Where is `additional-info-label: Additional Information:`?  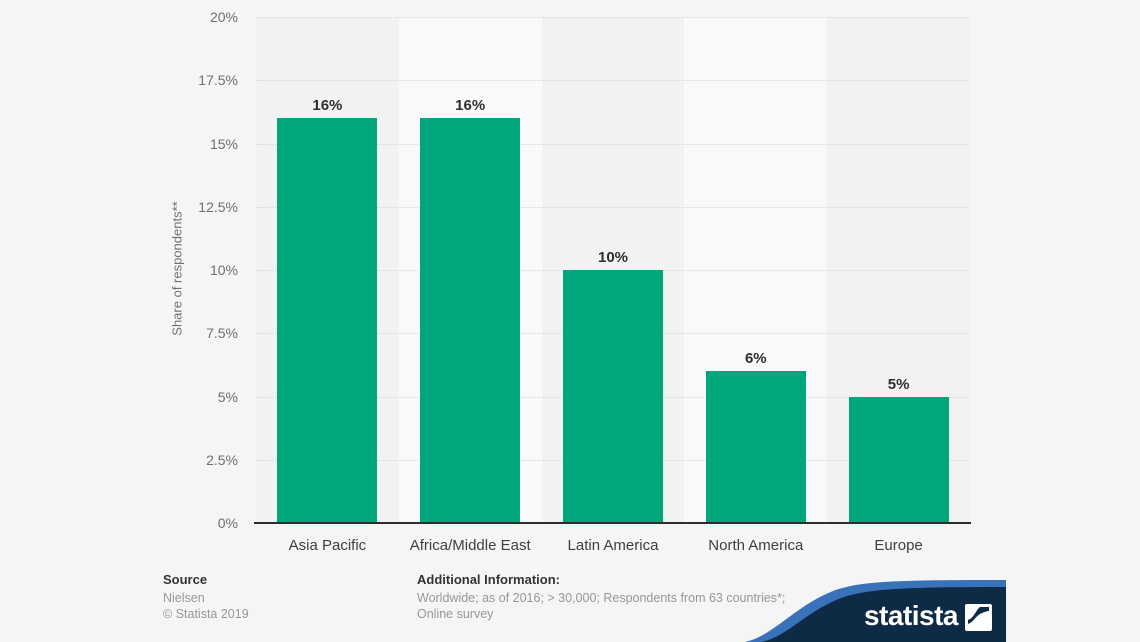 additional-info-label: Additional Information: is located at coordinates (488, 579).